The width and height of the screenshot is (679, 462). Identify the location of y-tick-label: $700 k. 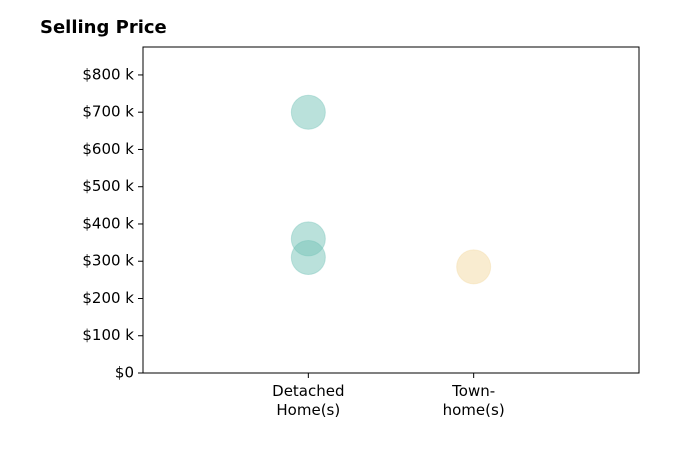
(108, 112).